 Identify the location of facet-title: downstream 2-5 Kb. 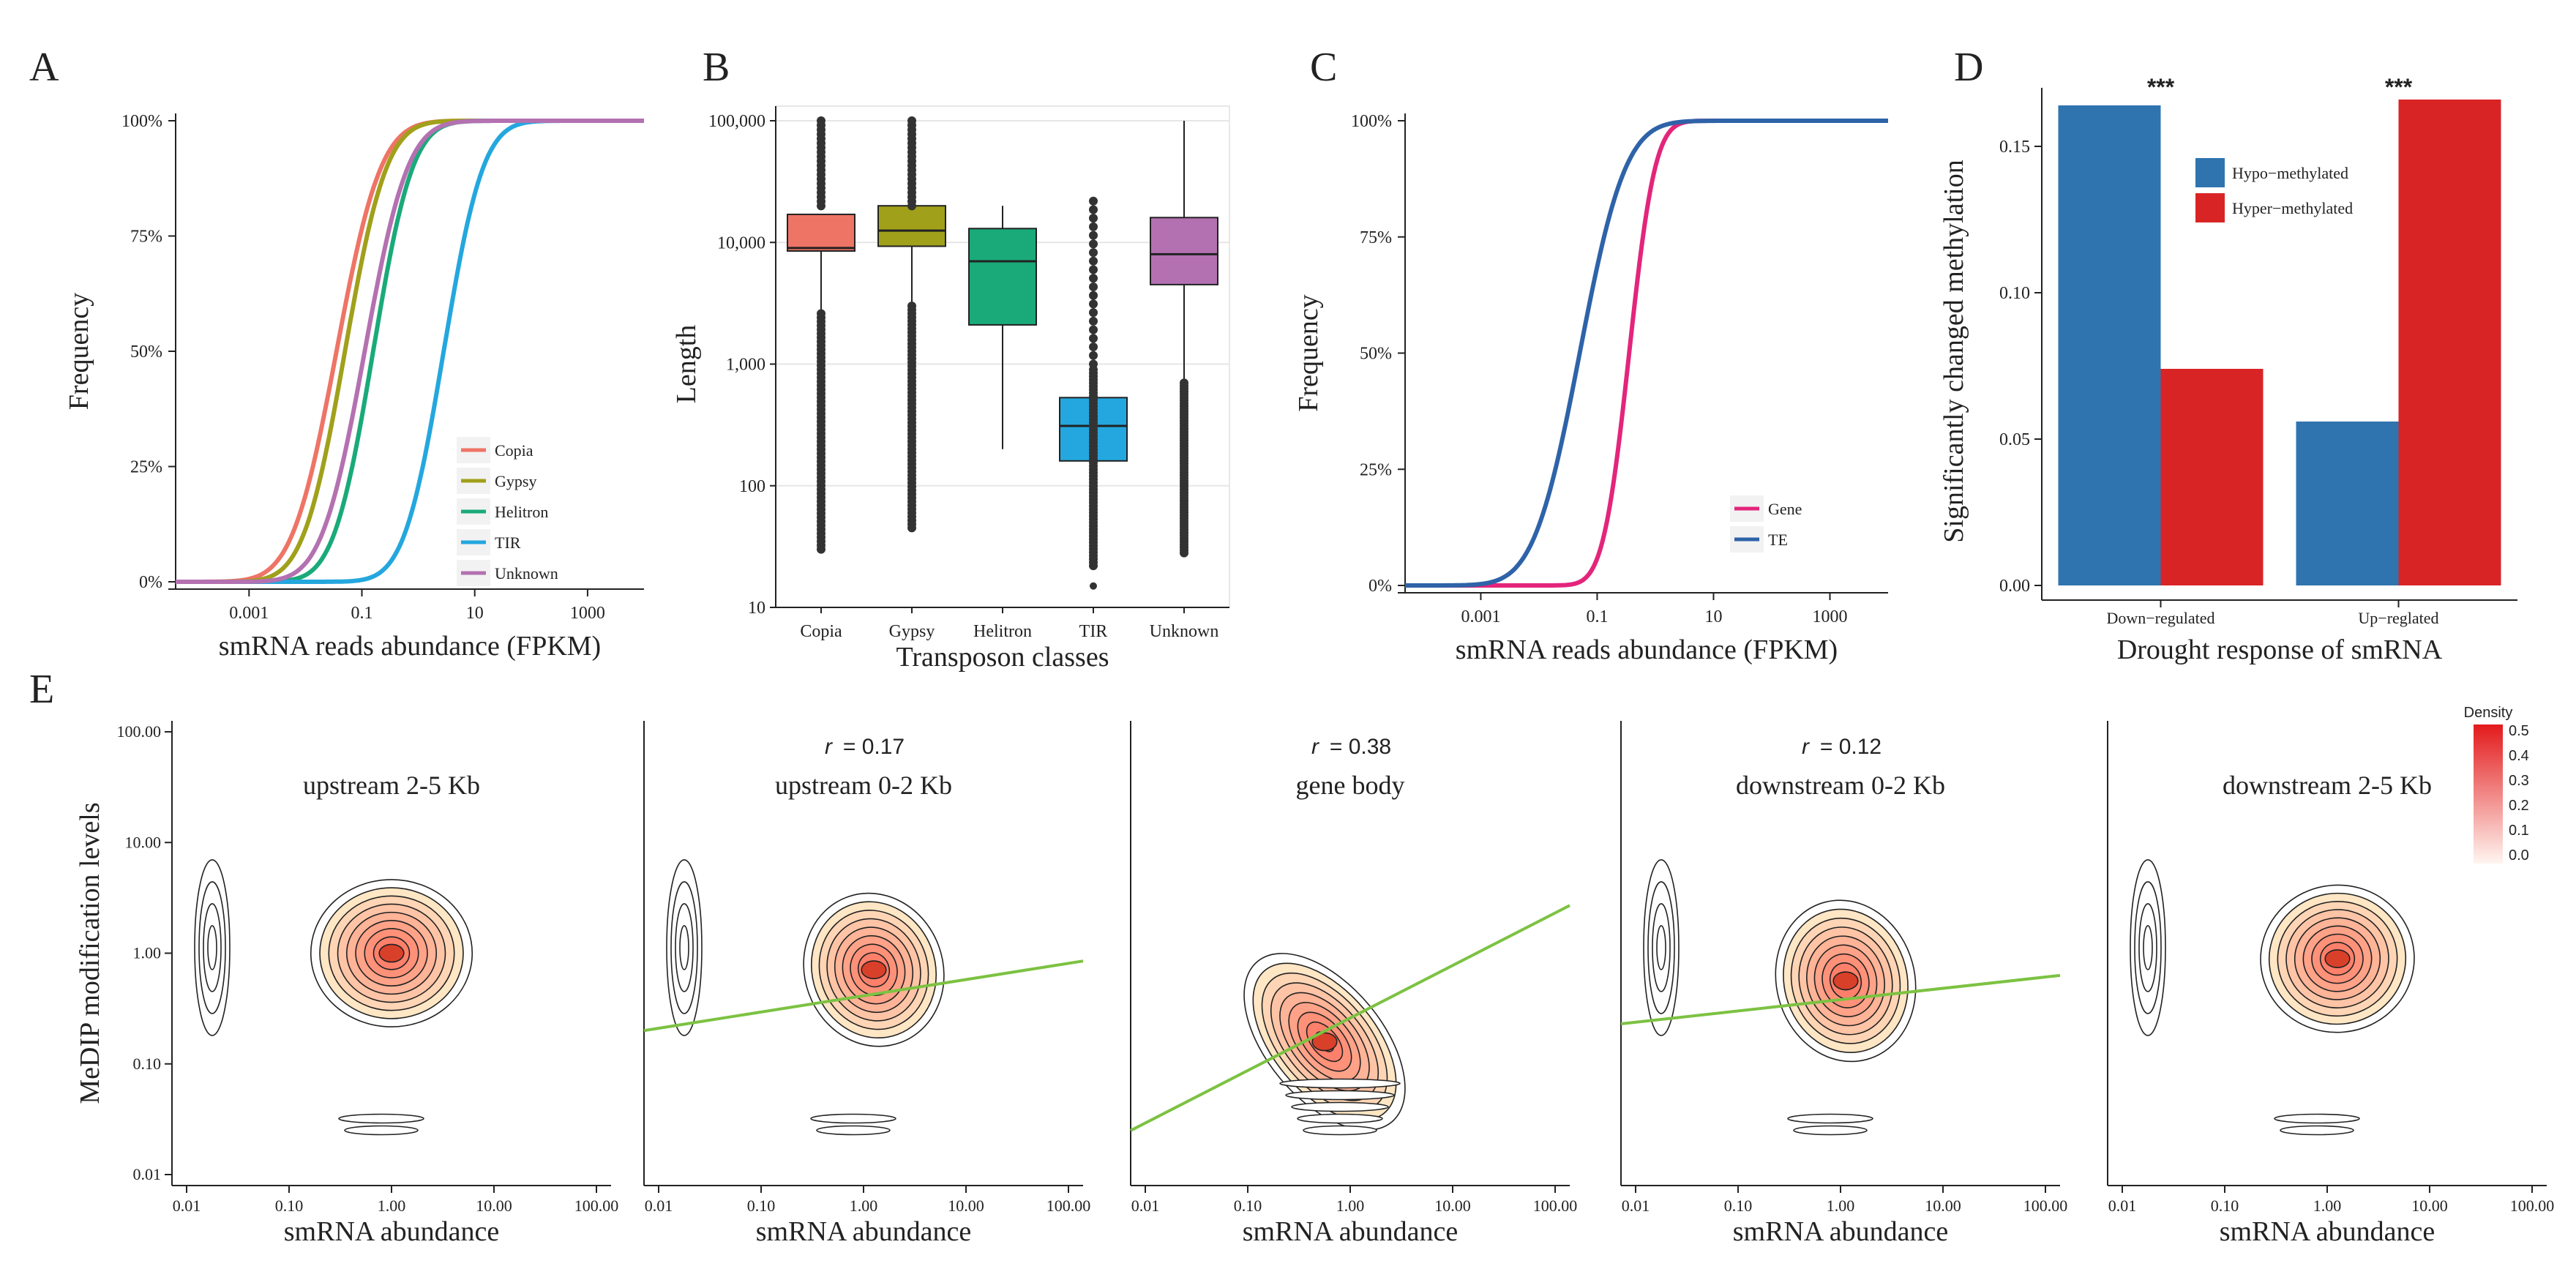
(2327, 785).